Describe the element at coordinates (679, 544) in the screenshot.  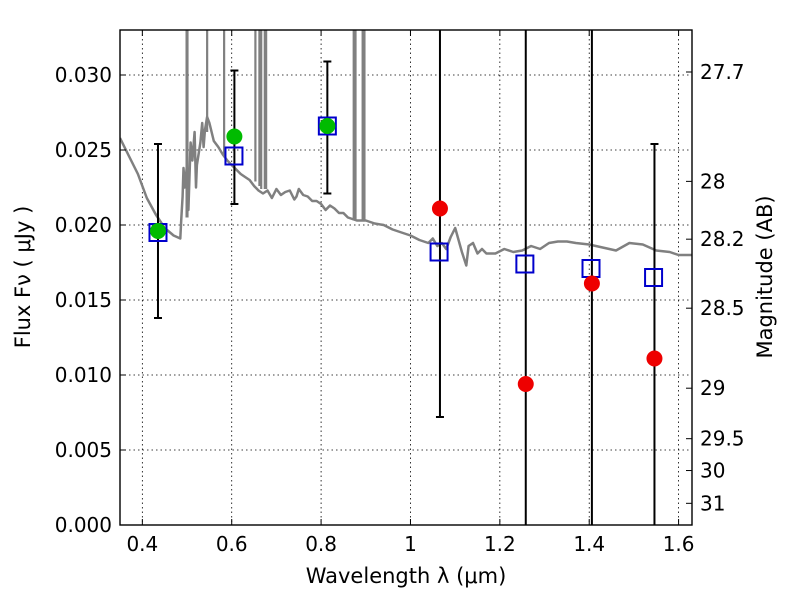
I see `x-tick-label: 1.6` at that location.